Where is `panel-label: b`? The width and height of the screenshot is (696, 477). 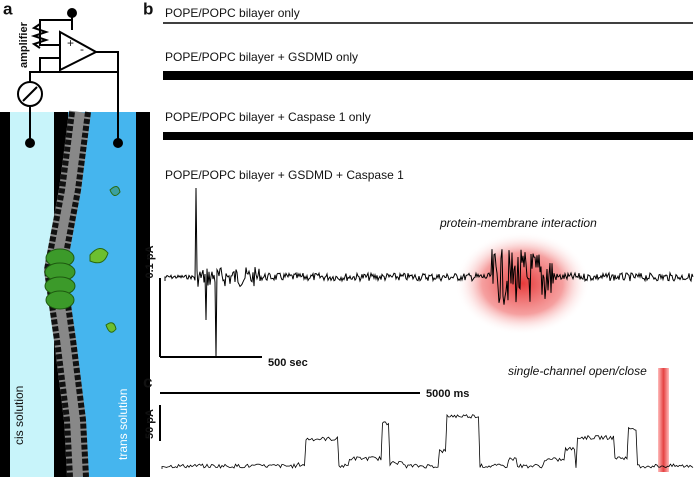 panel-label: b is located at coordinates (148, 9).